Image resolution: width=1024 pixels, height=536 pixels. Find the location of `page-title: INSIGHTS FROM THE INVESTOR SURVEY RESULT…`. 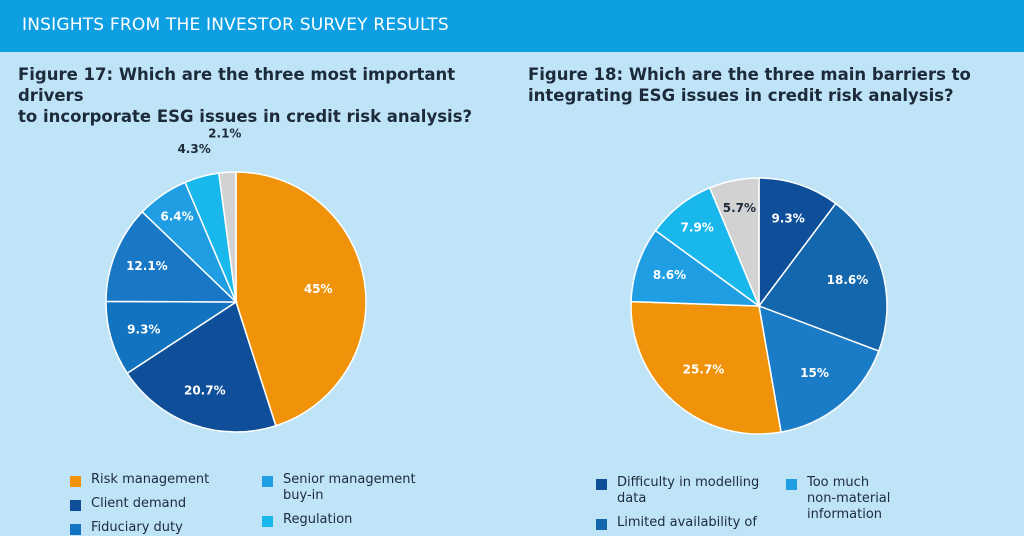

page-title: INSIGHTS FROM THE INVESTOR SURVEY RESULT… is located at coordinates (235, 25).